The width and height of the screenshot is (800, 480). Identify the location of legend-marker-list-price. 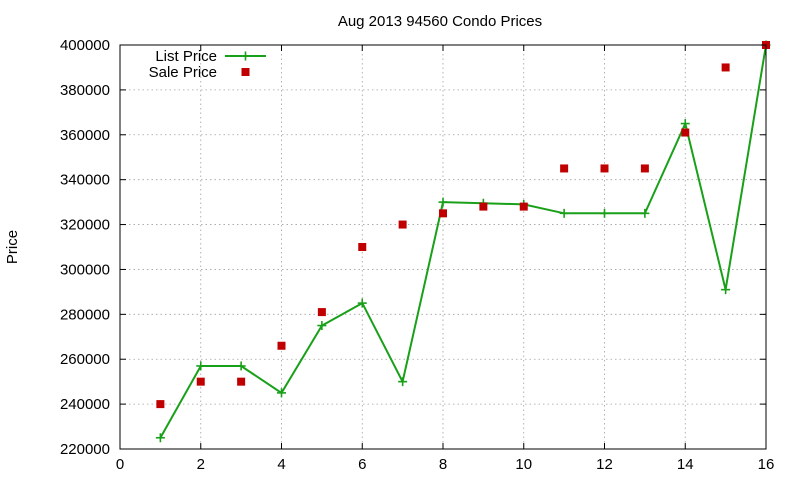
(245, 56).